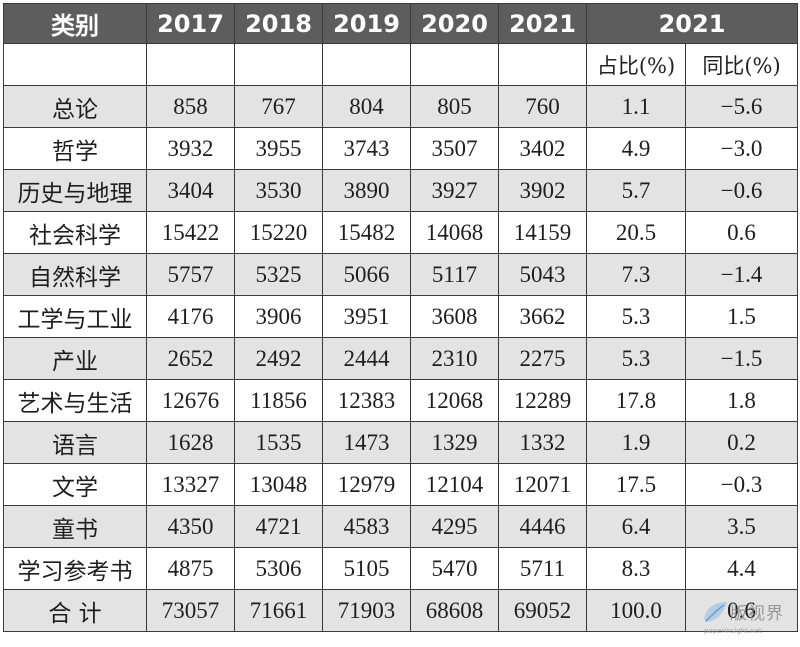 The width and height of the screenshot is (800, 647). Describe the element at coordinates (75, 400) in the screenshot. I see `row-category: 艺术与生活` at that location.